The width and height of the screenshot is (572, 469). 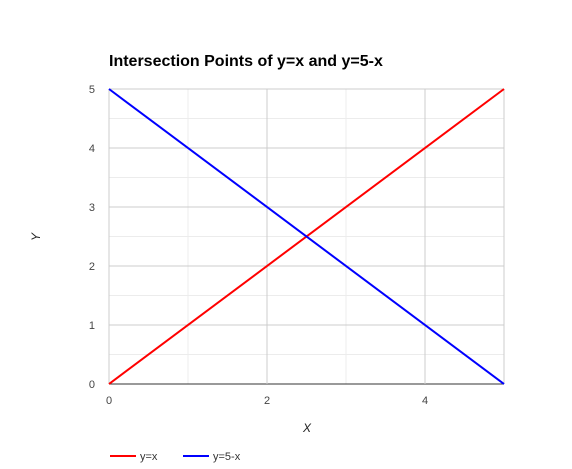 I want to click on legend: y=x y=5-x, so click(x=175, y=457).